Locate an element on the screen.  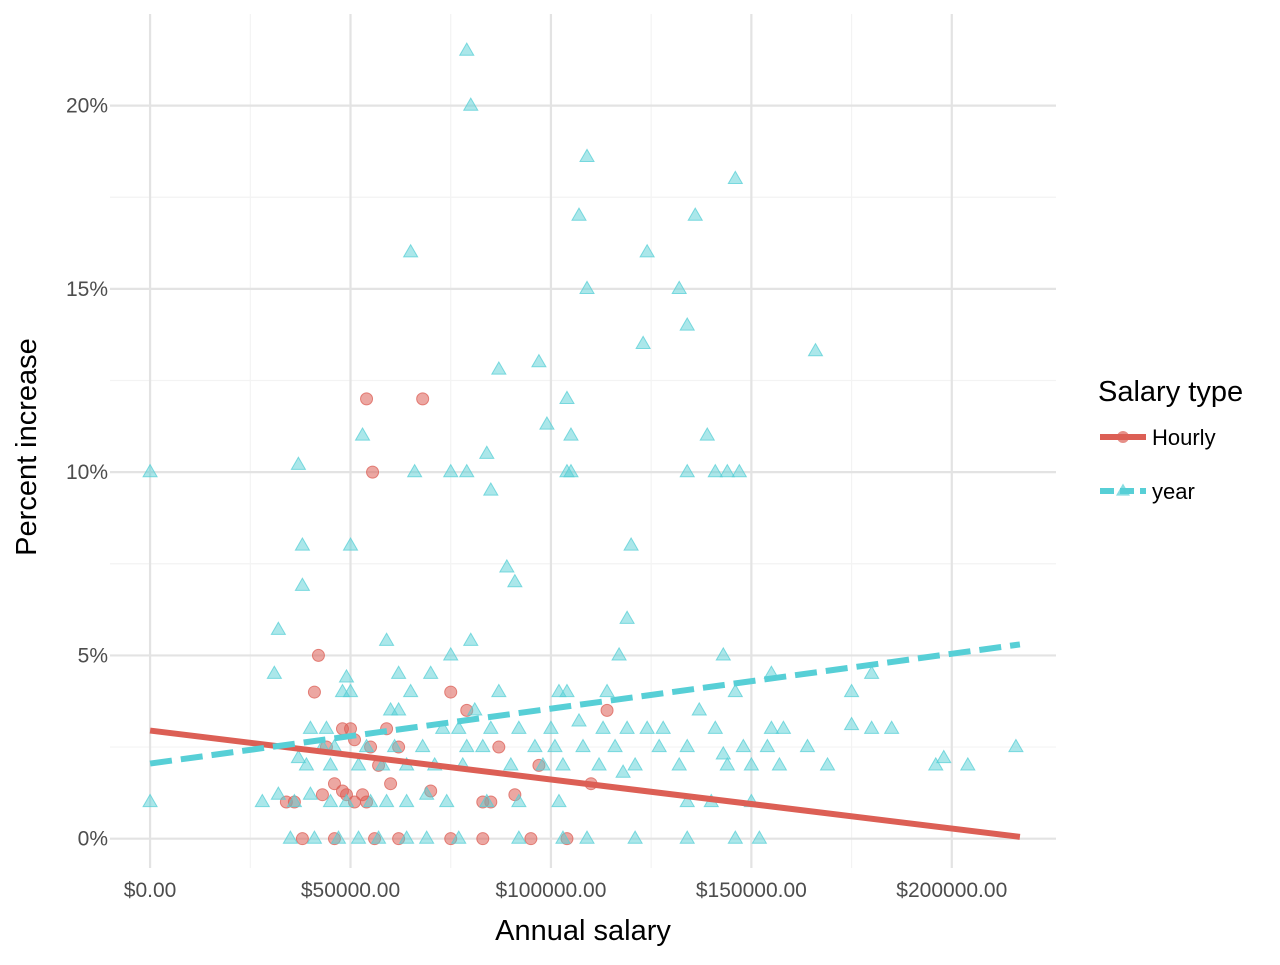
y-tick-label: 10% is located at coordinates (87, 472).